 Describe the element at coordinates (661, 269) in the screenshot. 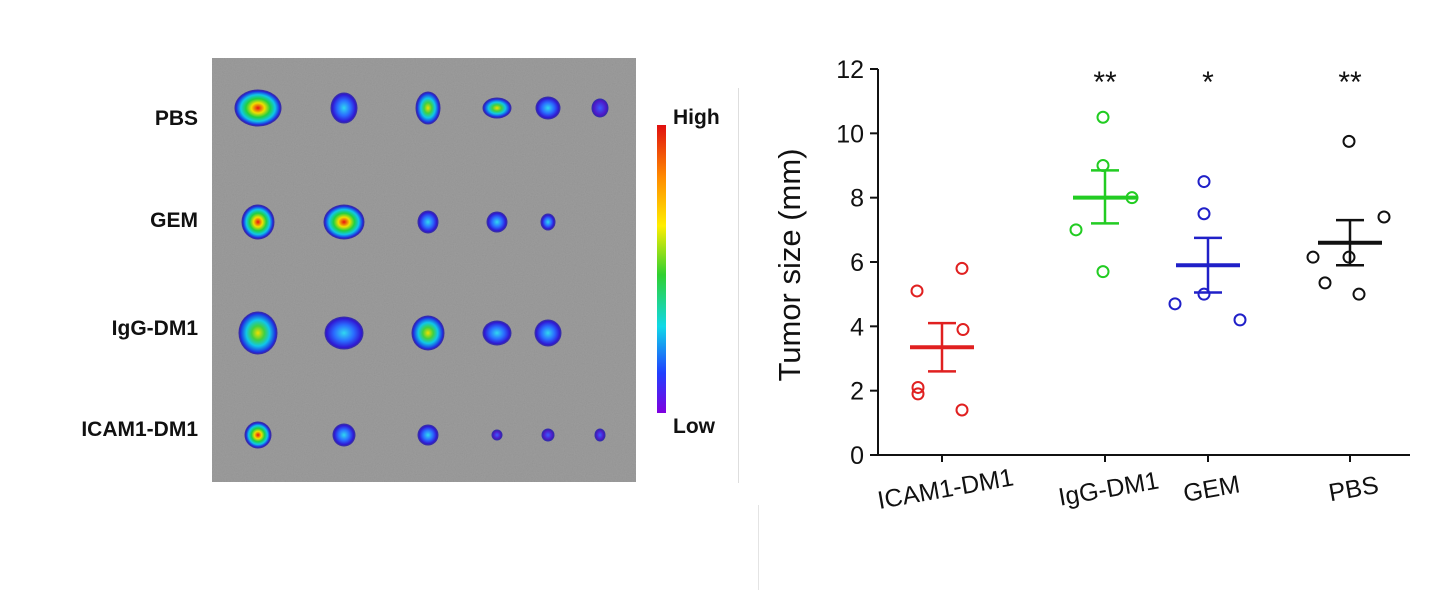

I see `intensity-colorbar` at that location.